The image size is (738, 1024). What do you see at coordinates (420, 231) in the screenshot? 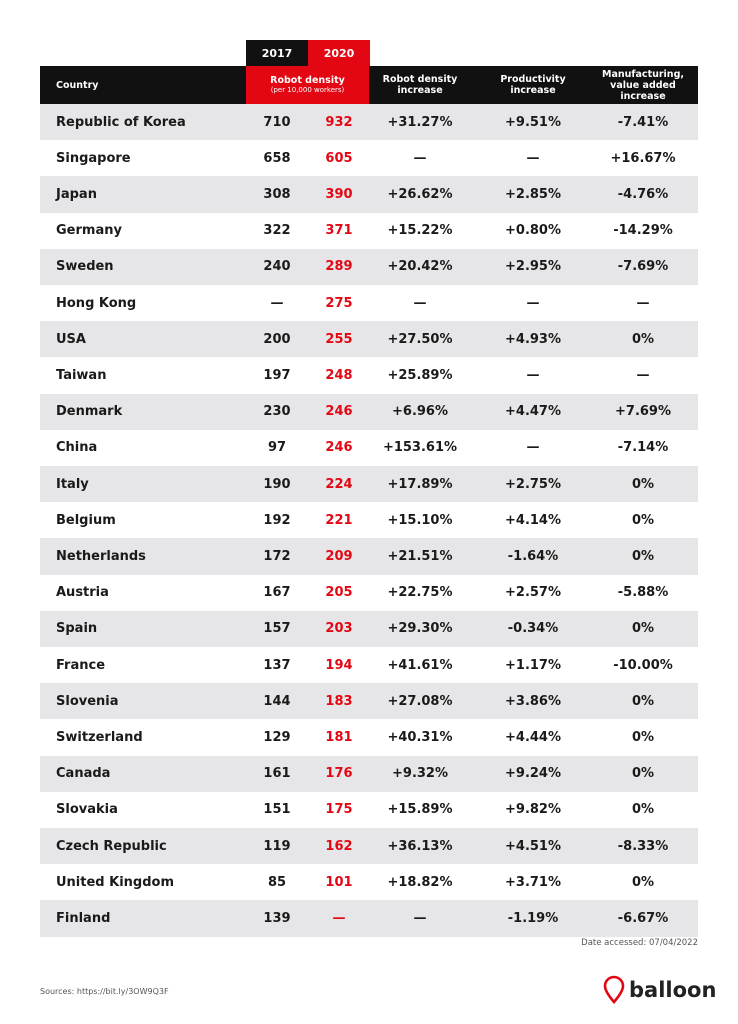
I see `table-cell: +15.22%` at bounding box center [420, 231].